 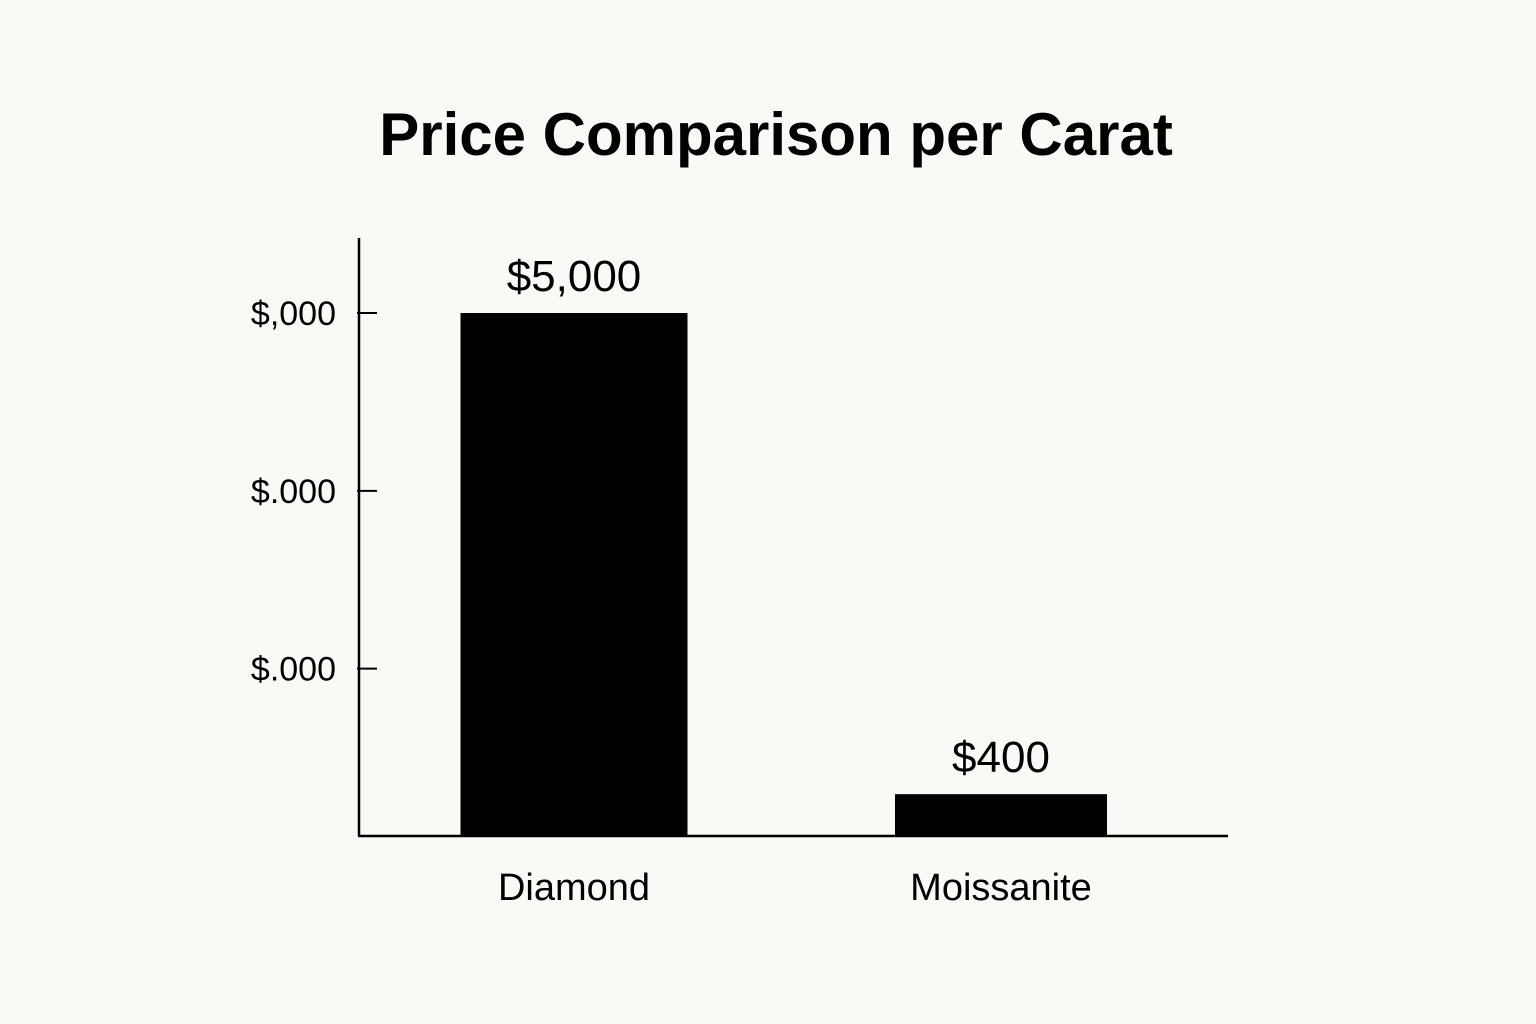 I want to click on data-label-diamond: $5,000, so click(x=574, y=276).